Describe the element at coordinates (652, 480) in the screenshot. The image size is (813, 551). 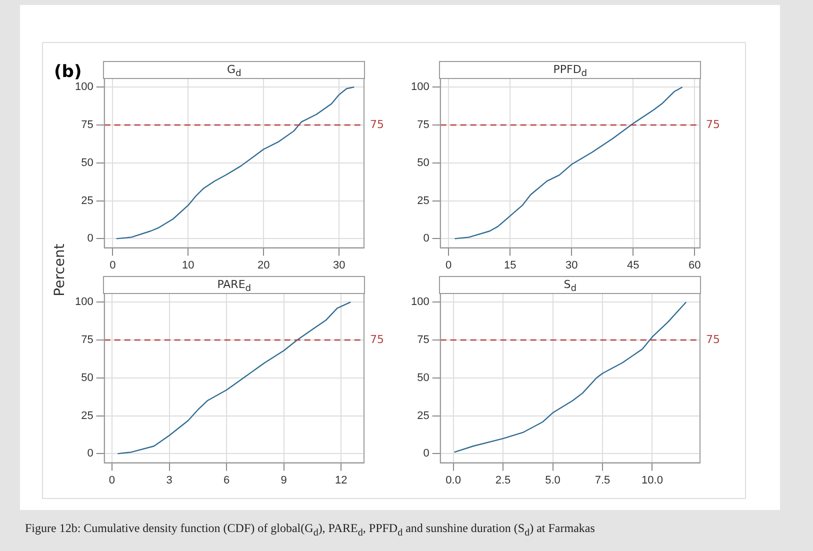
I see `x-tick-label: 10.0` at that location.